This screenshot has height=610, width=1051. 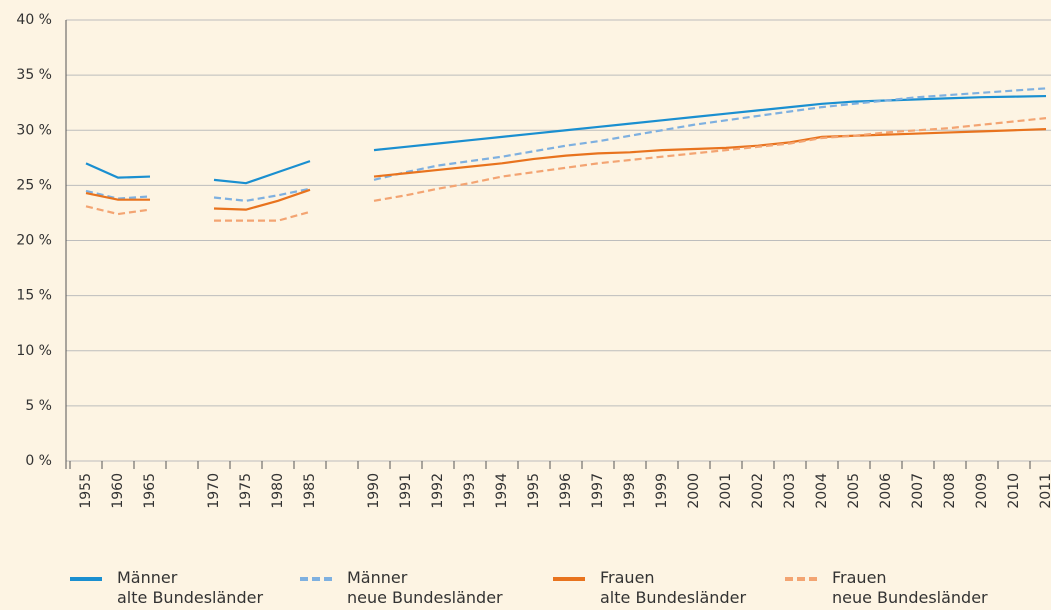 I want to click on y-tick-label: 10 %, so click(x=34, y=351).